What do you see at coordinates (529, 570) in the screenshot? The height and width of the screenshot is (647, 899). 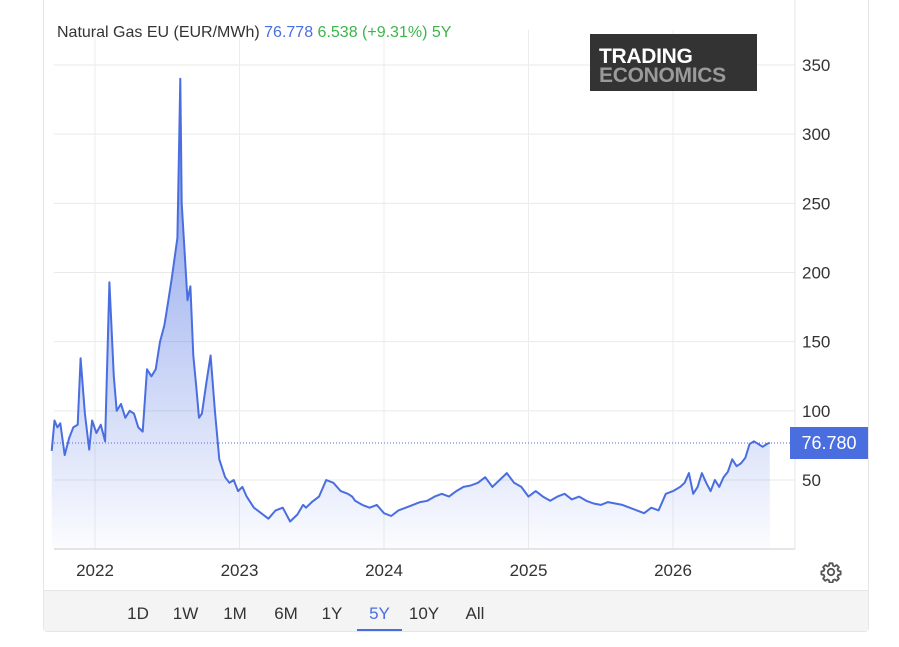 I see `x-tick-label: 2025` at bounding box center [529, 570].